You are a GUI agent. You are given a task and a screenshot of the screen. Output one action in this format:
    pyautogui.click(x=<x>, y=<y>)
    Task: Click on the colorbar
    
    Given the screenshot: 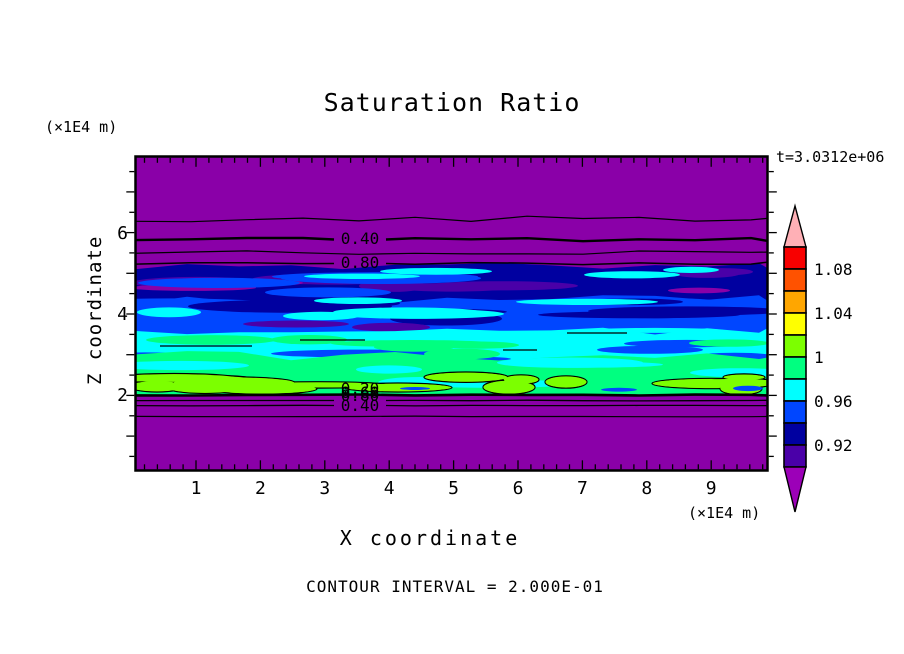 What is the action you would take?
    pyautogui.click(x=795, y=358)
    